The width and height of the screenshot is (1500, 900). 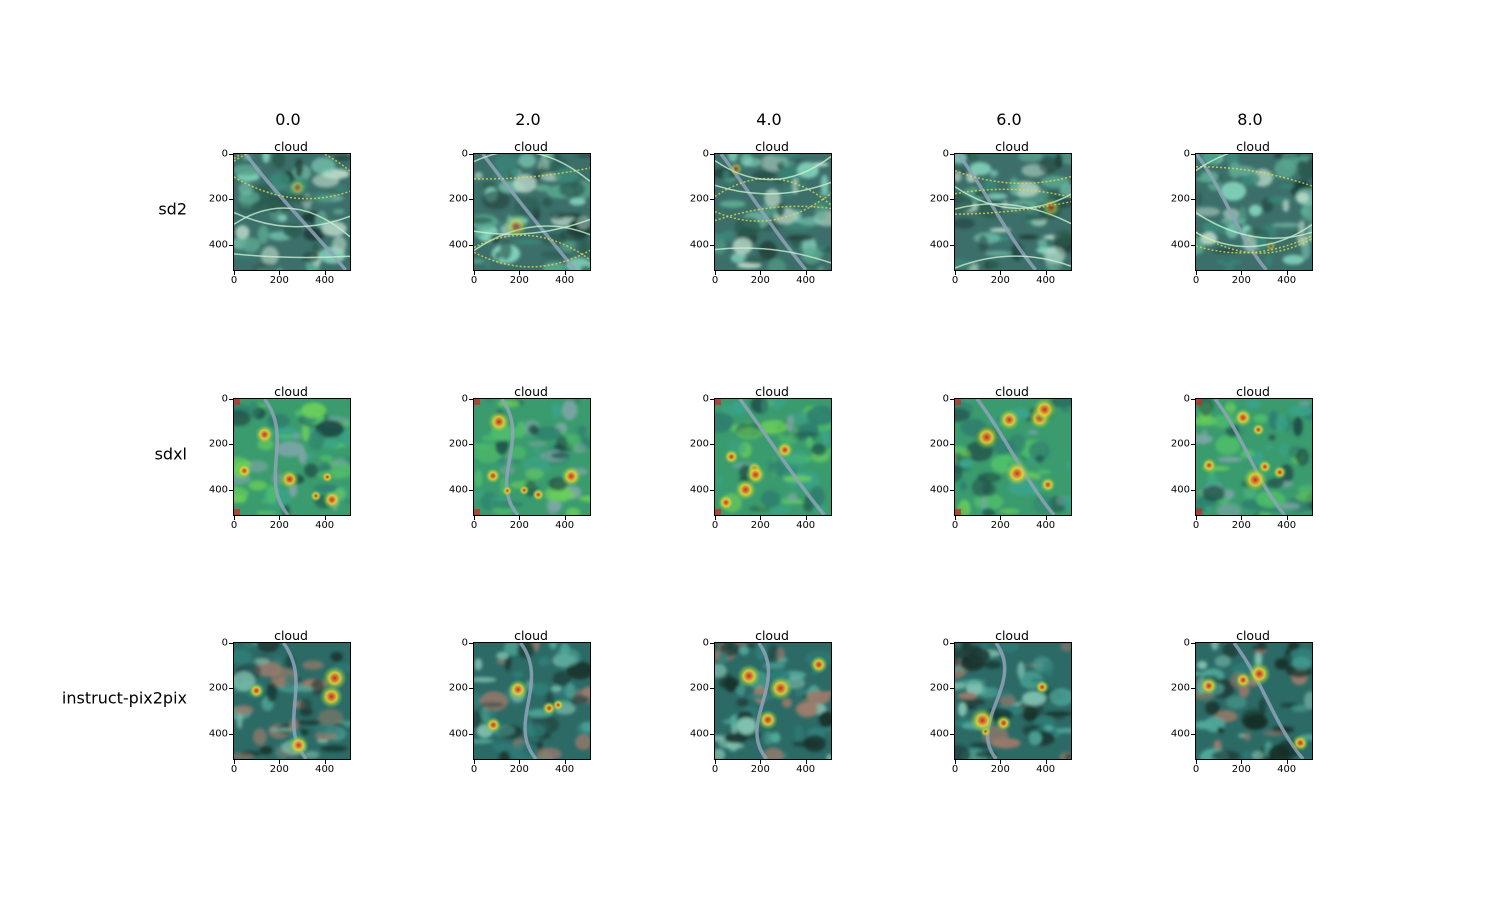 I want to click on column-title: 8.0, so click(x=1250, y=119).